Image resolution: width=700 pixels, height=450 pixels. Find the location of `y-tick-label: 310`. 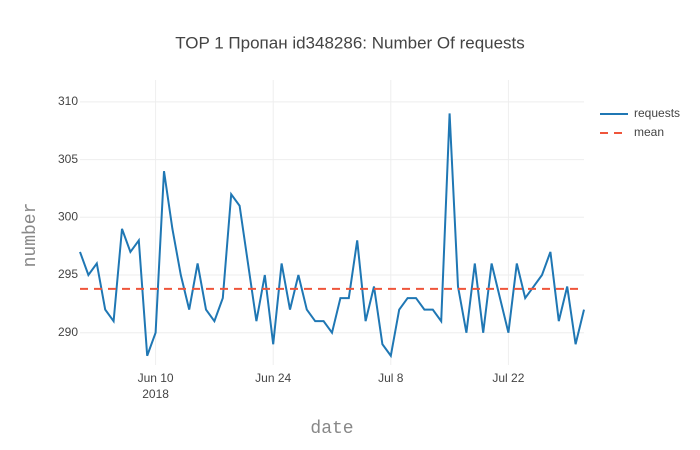

y-tick-label: 310 is located at coordinates (68, 101).